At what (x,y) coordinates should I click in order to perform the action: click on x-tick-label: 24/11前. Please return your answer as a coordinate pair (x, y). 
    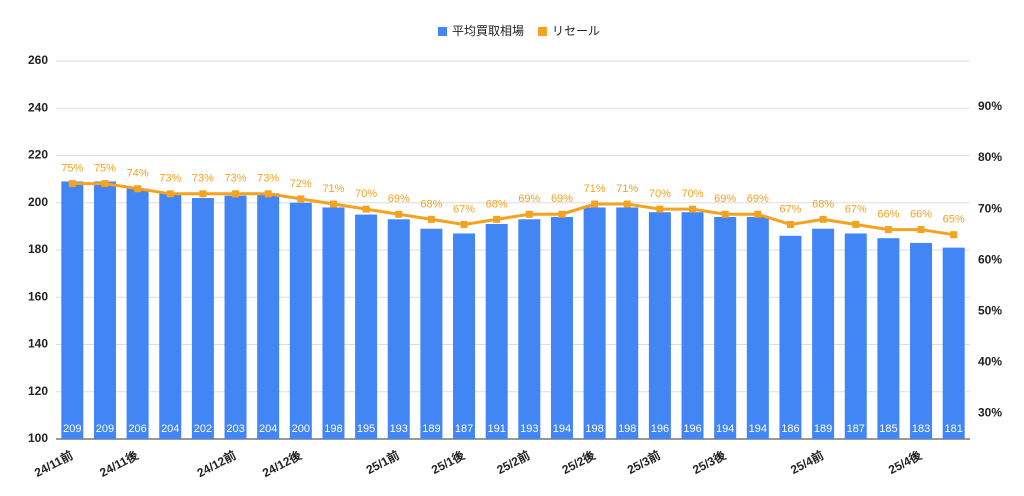
    Looking at the image, I should click on (54, 463).